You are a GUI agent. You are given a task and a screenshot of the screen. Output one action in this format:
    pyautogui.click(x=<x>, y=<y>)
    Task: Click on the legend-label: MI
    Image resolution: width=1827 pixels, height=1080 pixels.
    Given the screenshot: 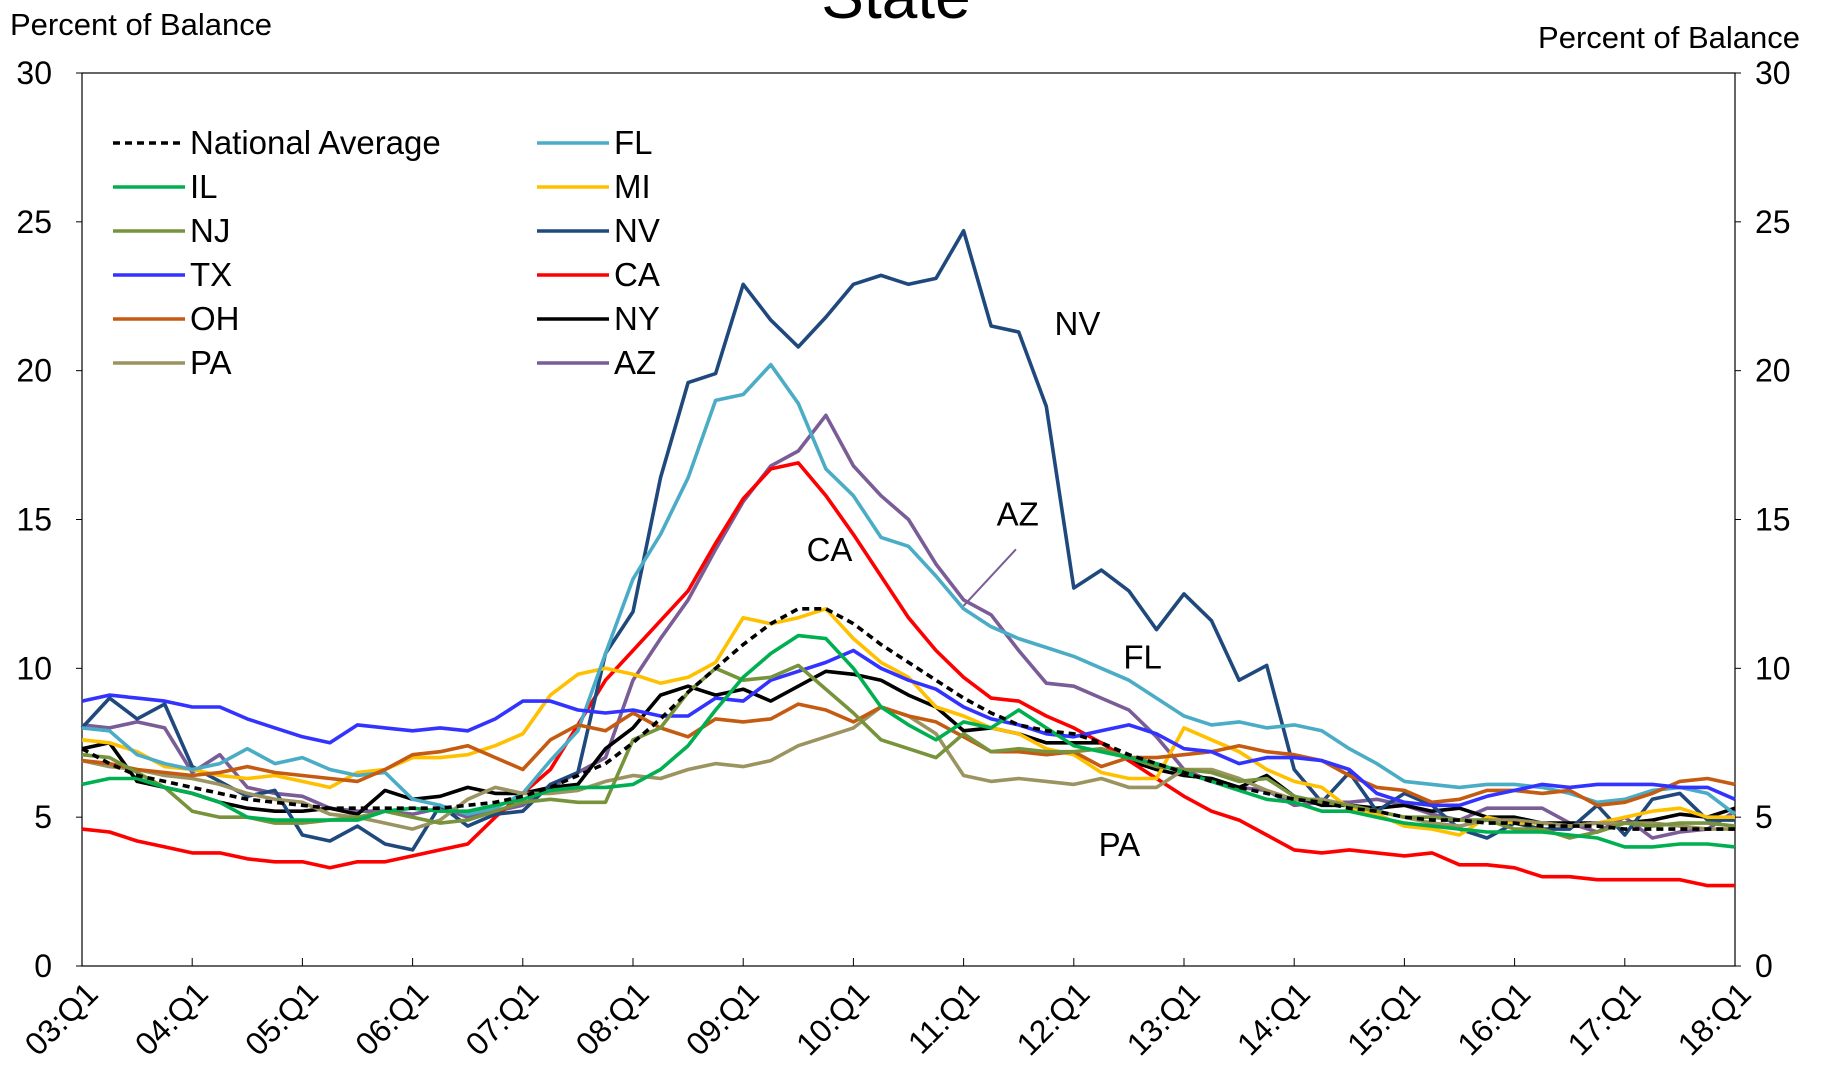 What is the action you would take?
    pyautogui.click(x=632, y=186)
    